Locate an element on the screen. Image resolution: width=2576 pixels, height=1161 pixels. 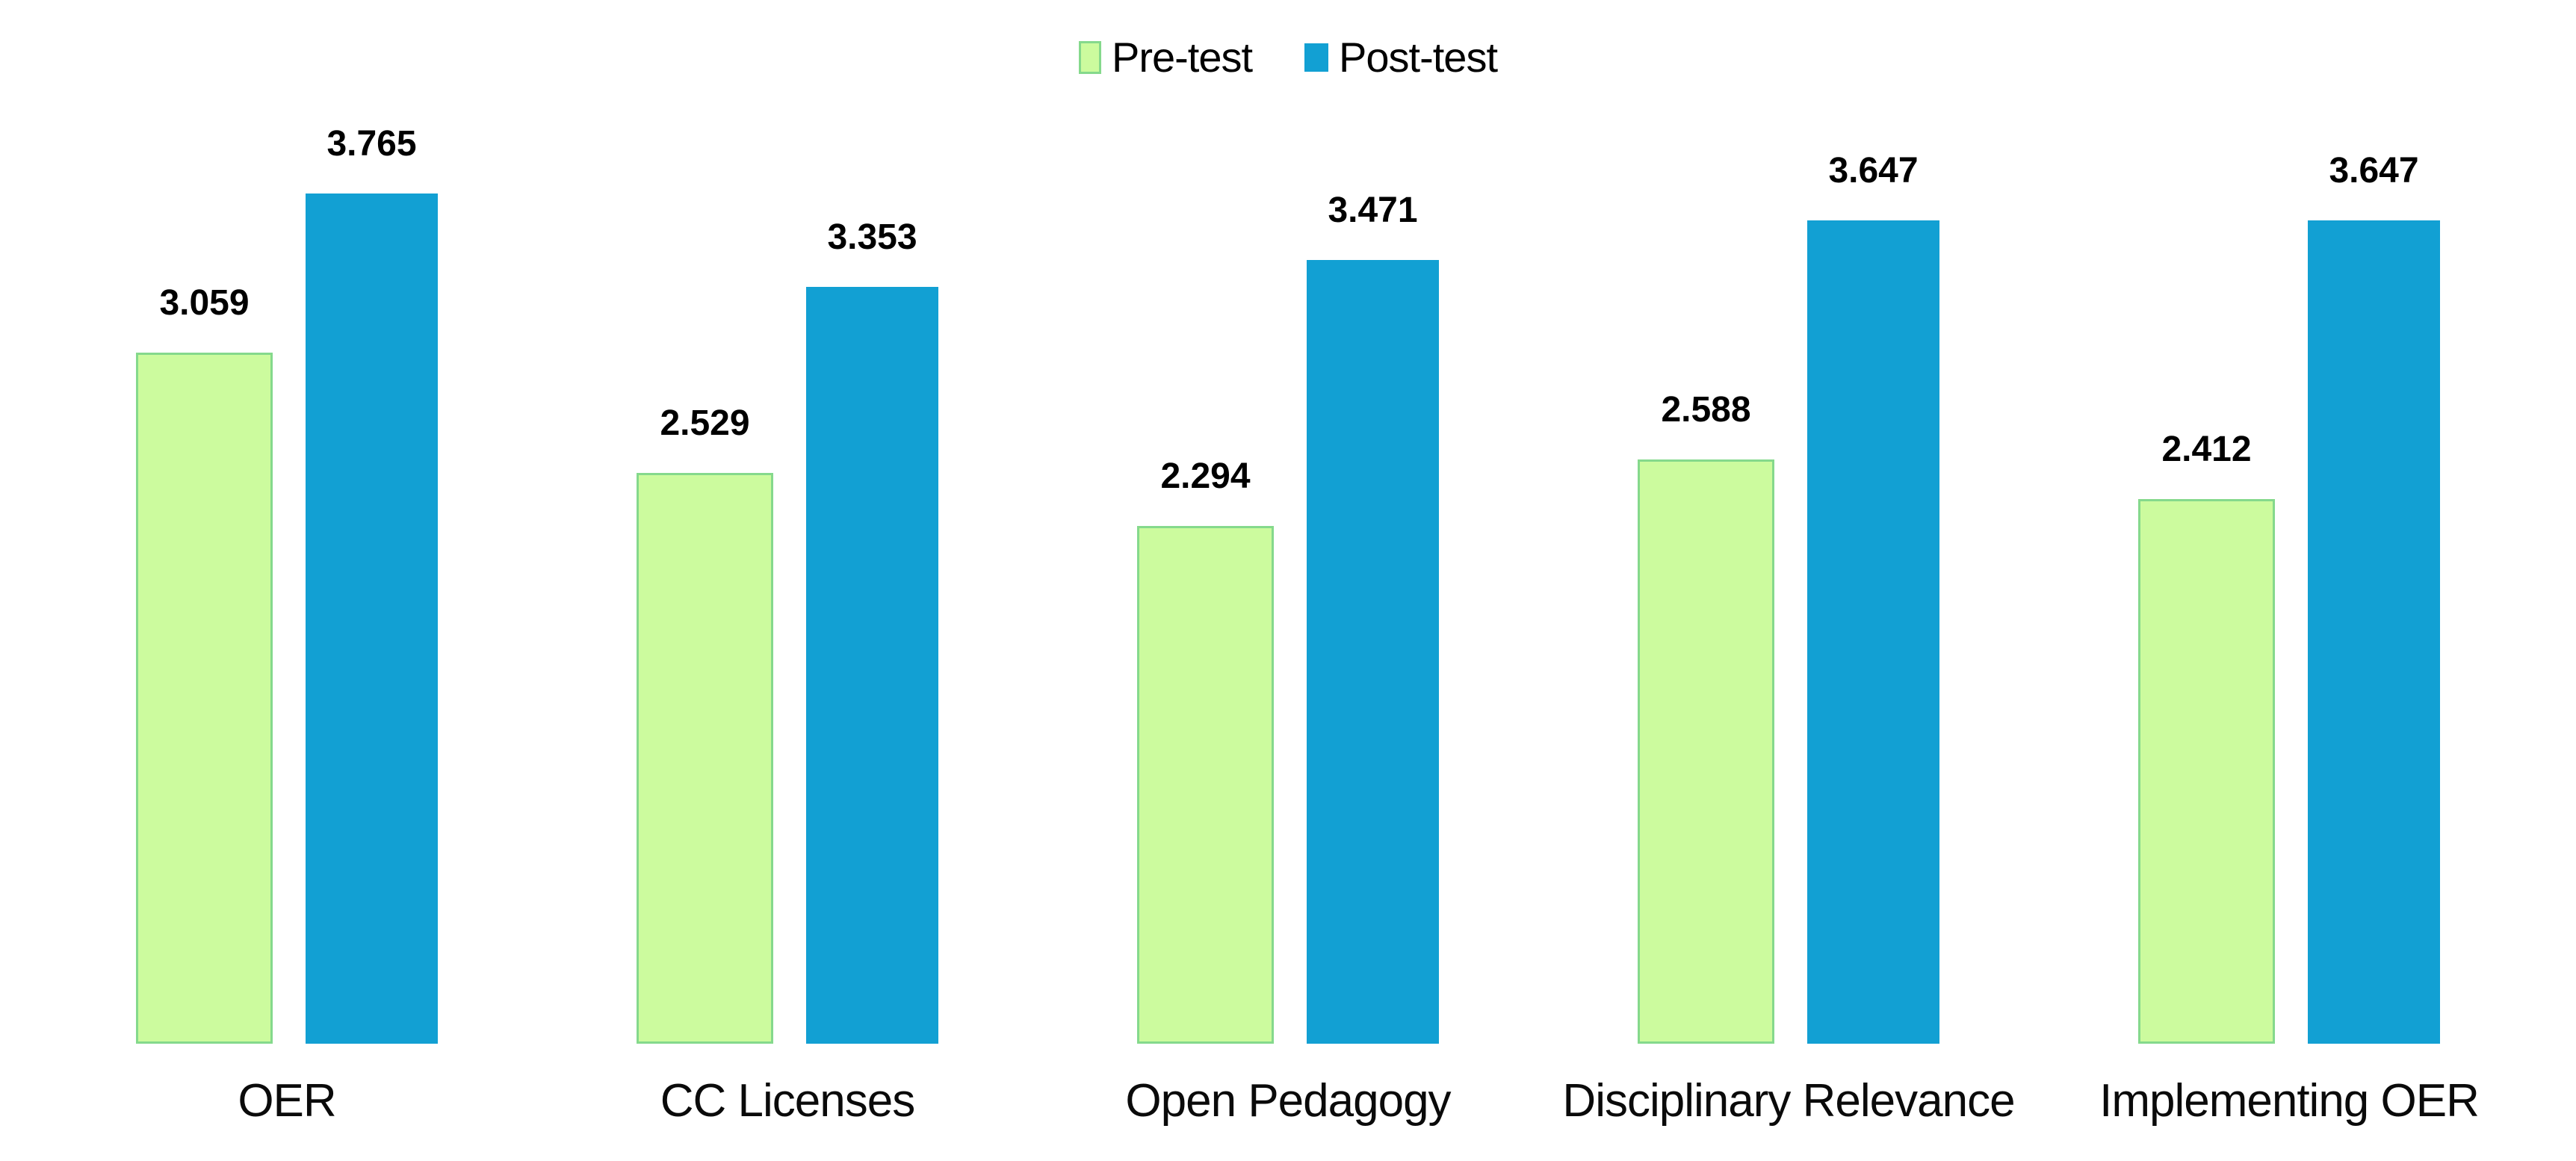
value-label-posttest-oer: 3.765 is located at coordinates (371, 144).